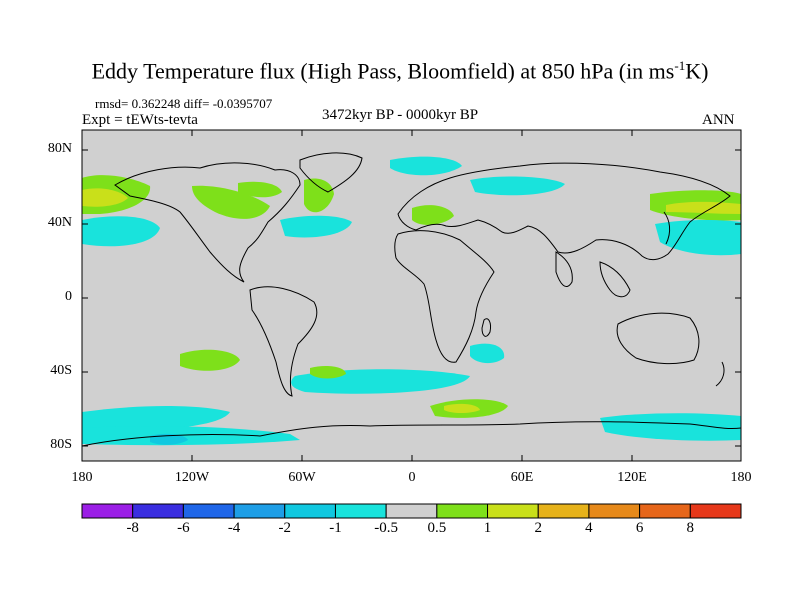  What do you see at coordinates (720, 374) in the screenshot?
I see `new-zealand-coast` at bounding box center [720, 374].